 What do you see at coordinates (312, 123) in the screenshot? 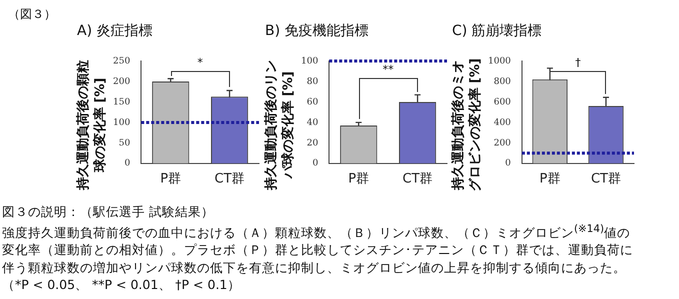
I see `y-tick-label: 40` at bounding box center [312, 123].